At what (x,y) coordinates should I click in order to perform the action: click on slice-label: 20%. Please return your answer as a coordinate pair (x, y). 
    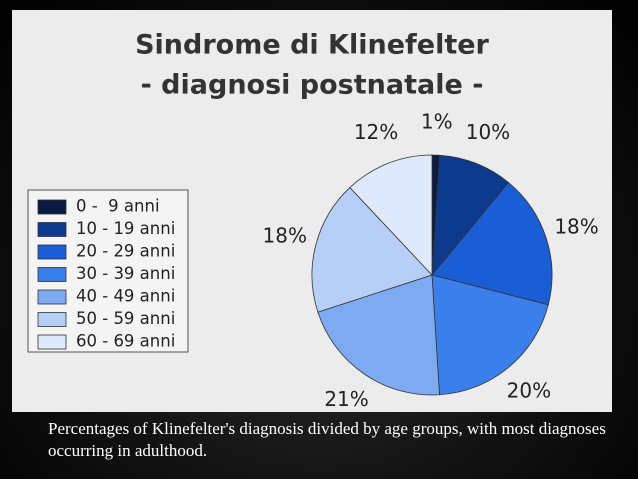
    Looking at the image, I should click on (529, 391).